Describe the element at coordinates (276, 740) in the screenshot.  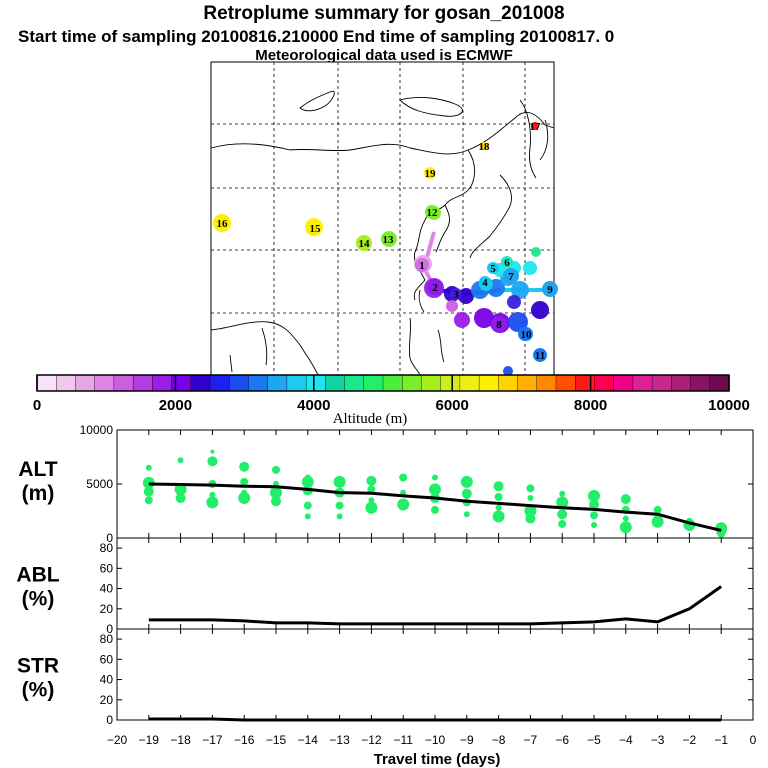
I see `x-tick-label: −15` at that location.